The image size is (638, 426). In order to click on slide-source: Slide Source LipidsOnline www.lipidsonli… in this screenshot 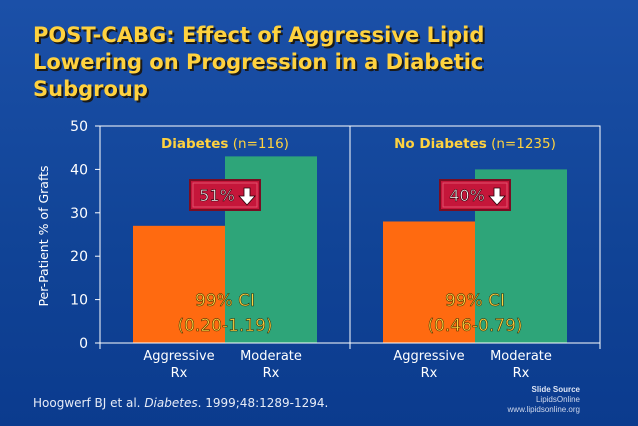, I will do `click(525, 400)`.